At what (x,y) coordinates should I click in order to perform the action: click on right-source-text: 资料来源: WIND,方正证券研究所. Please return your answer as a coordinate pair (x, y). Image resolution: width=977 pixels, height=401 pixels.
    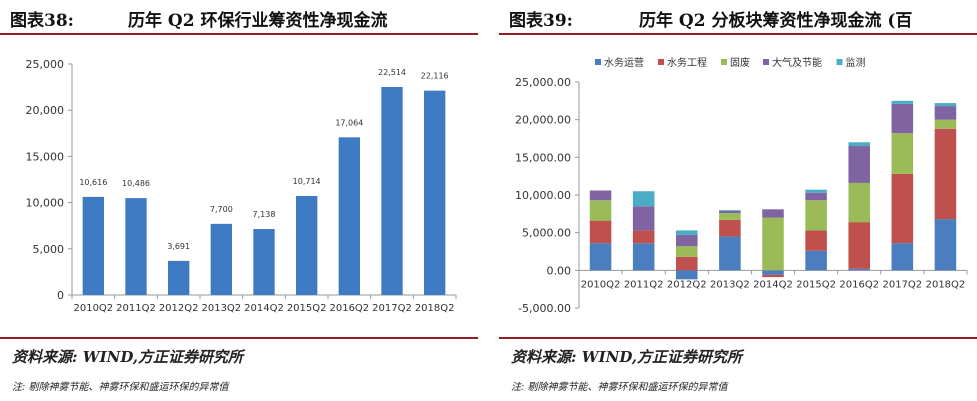
    Looking at the image, I should click on (627, 357).